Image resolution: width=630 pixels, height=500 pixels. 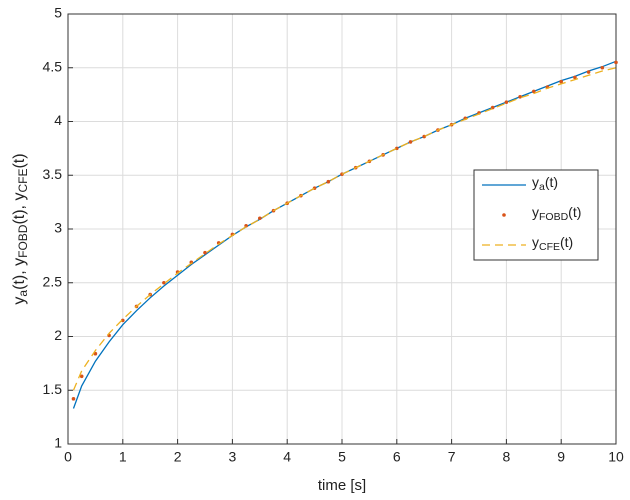 I want to click on x-tick-label: 6, so click(x=397, y=457).